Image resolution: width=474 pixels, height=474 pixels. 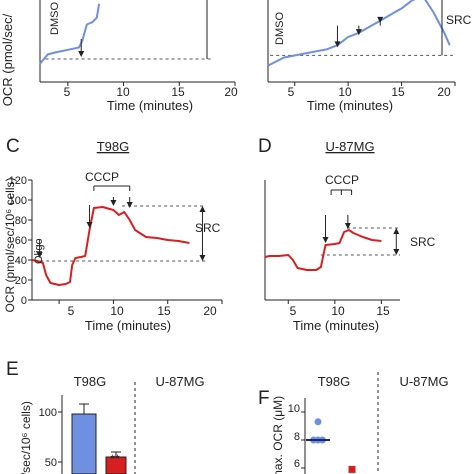 What do you see at coordinates (84, 443) in the screenshot?
I see `panel-e-bar` at bounding box center [84, 443].